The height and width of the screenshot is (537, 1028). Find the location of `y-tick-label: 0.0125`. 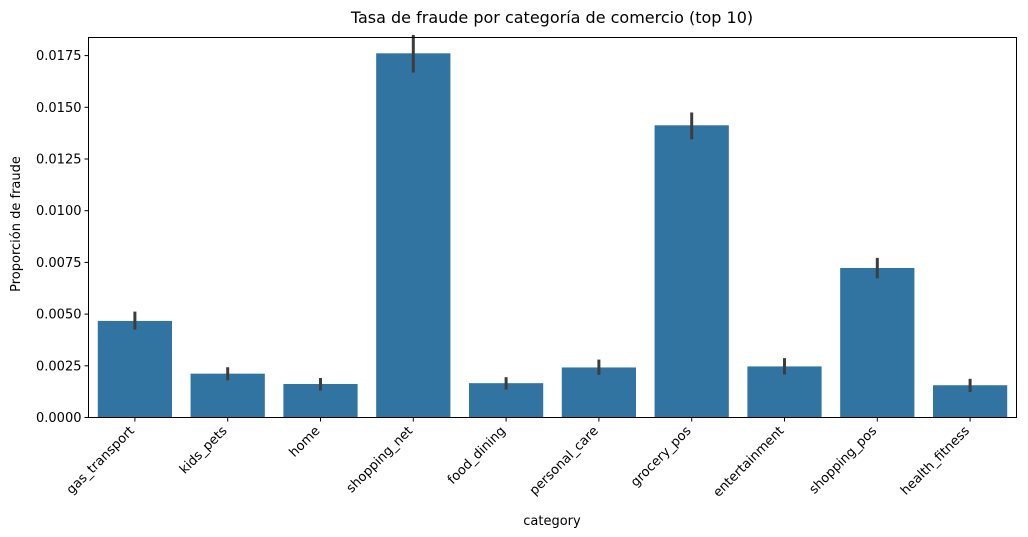

y-tick-label: 0.0125 is located at coordinates (59, 159).